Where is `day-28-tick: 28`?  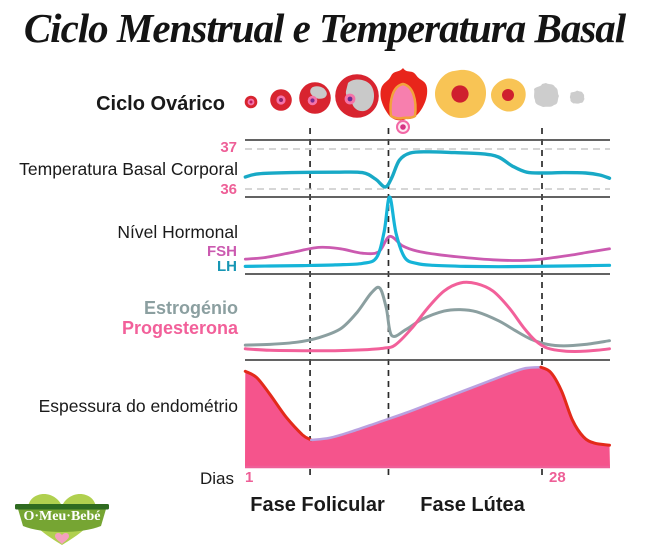
day-28-tick: 28 is located at coordinates (557, 477).